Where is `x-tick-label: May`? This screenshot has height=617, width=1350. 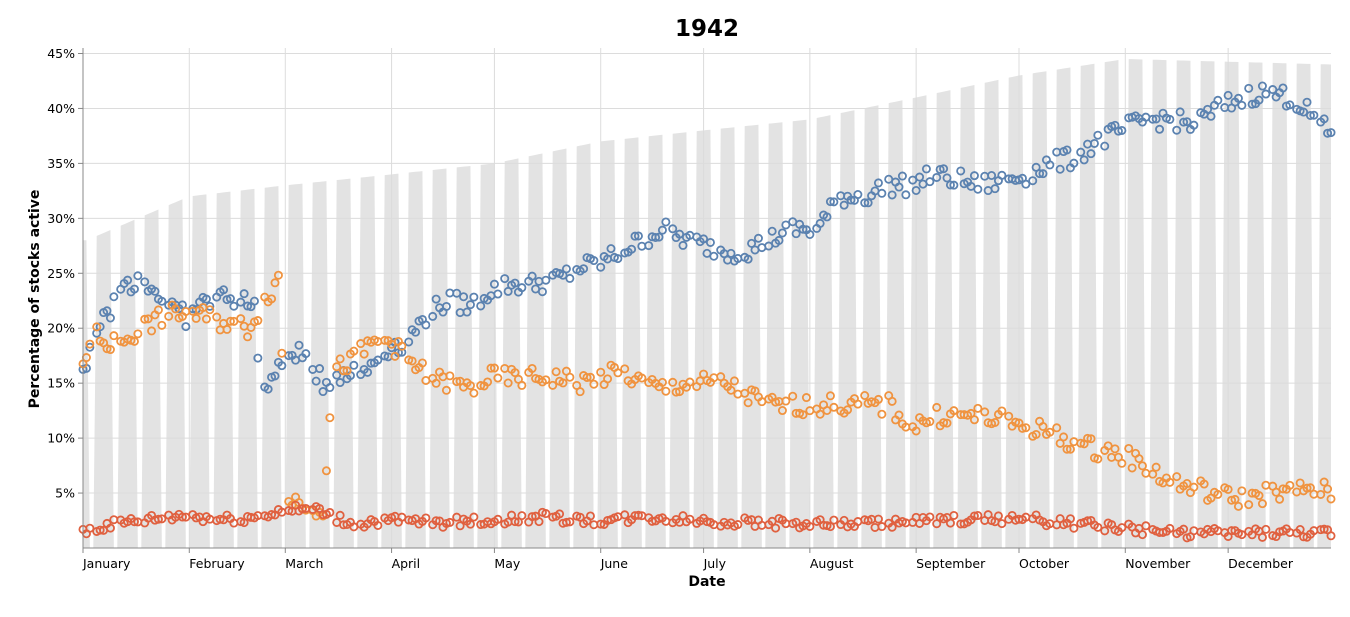
x-tick-label: May is located at coordinates (507, 563).